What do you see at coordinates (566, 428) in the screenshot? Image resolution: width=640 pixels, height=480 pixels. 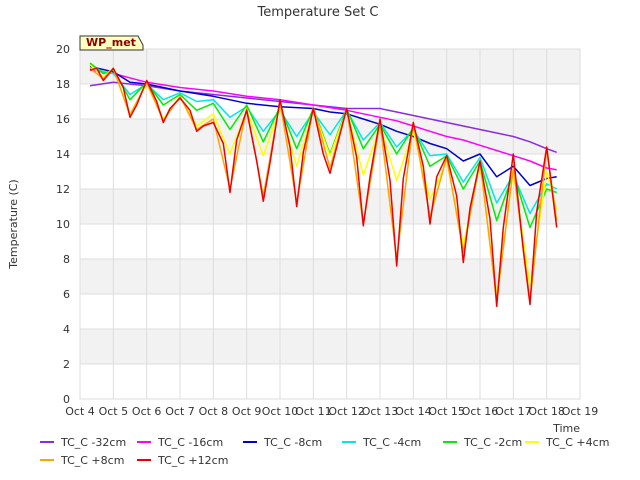 I see `x-axis-label: Time` at bounding box center [566, 428].